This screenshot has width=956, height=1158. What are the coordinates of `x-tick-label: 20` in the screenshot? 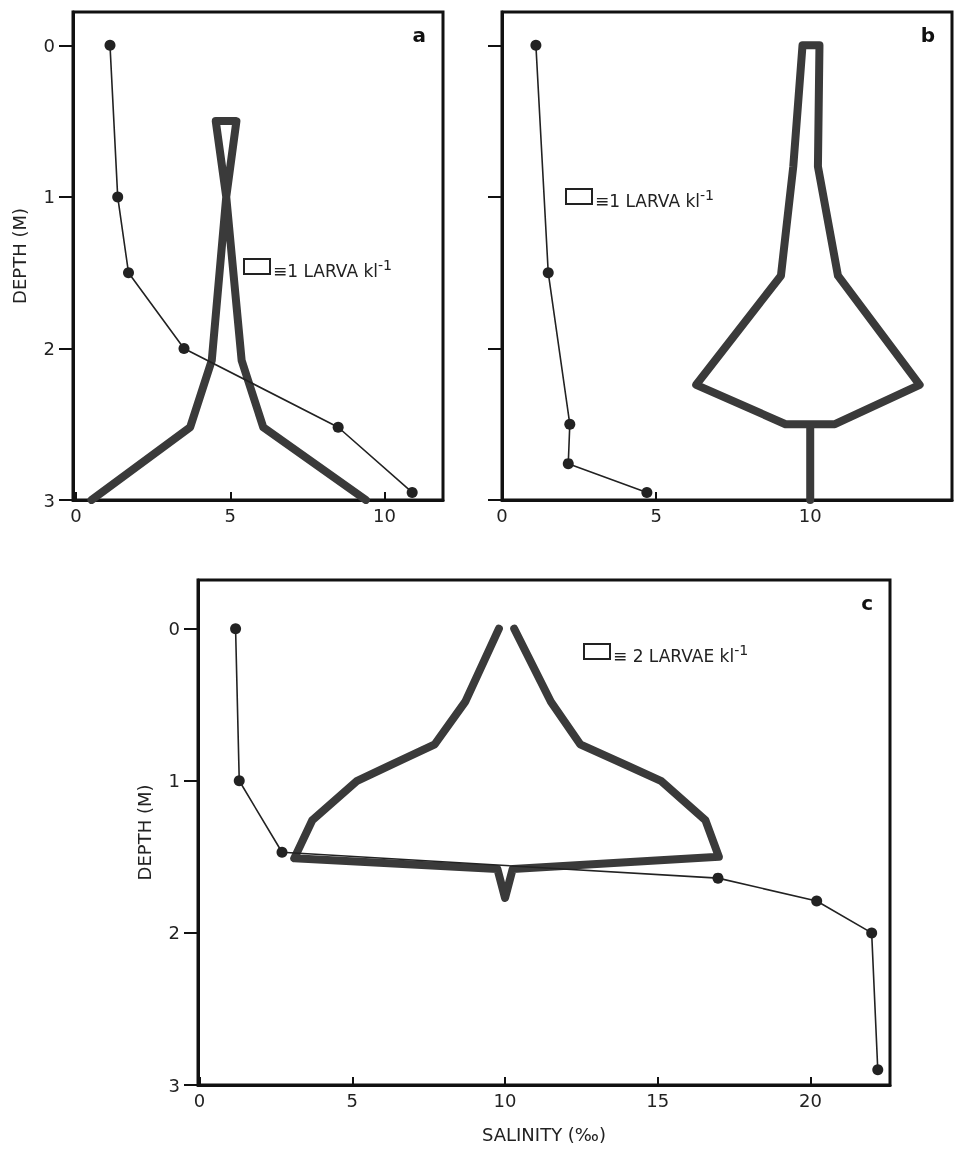 It's located at (811, 1100).